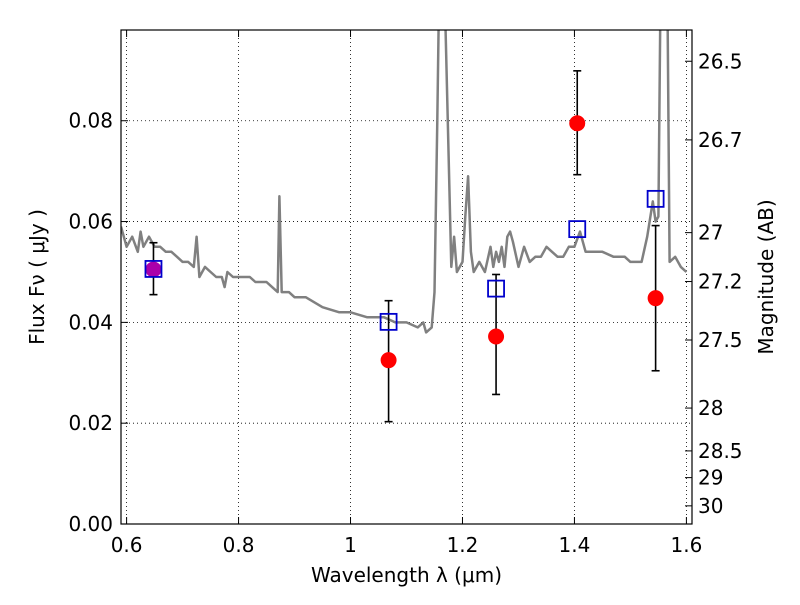 The height and width of the screenshot is (605, 800). What do you see at coordinates (463, 545) in the screenshot?
I see `x-tick-label: 1.2` at bounding box center [463, 545].